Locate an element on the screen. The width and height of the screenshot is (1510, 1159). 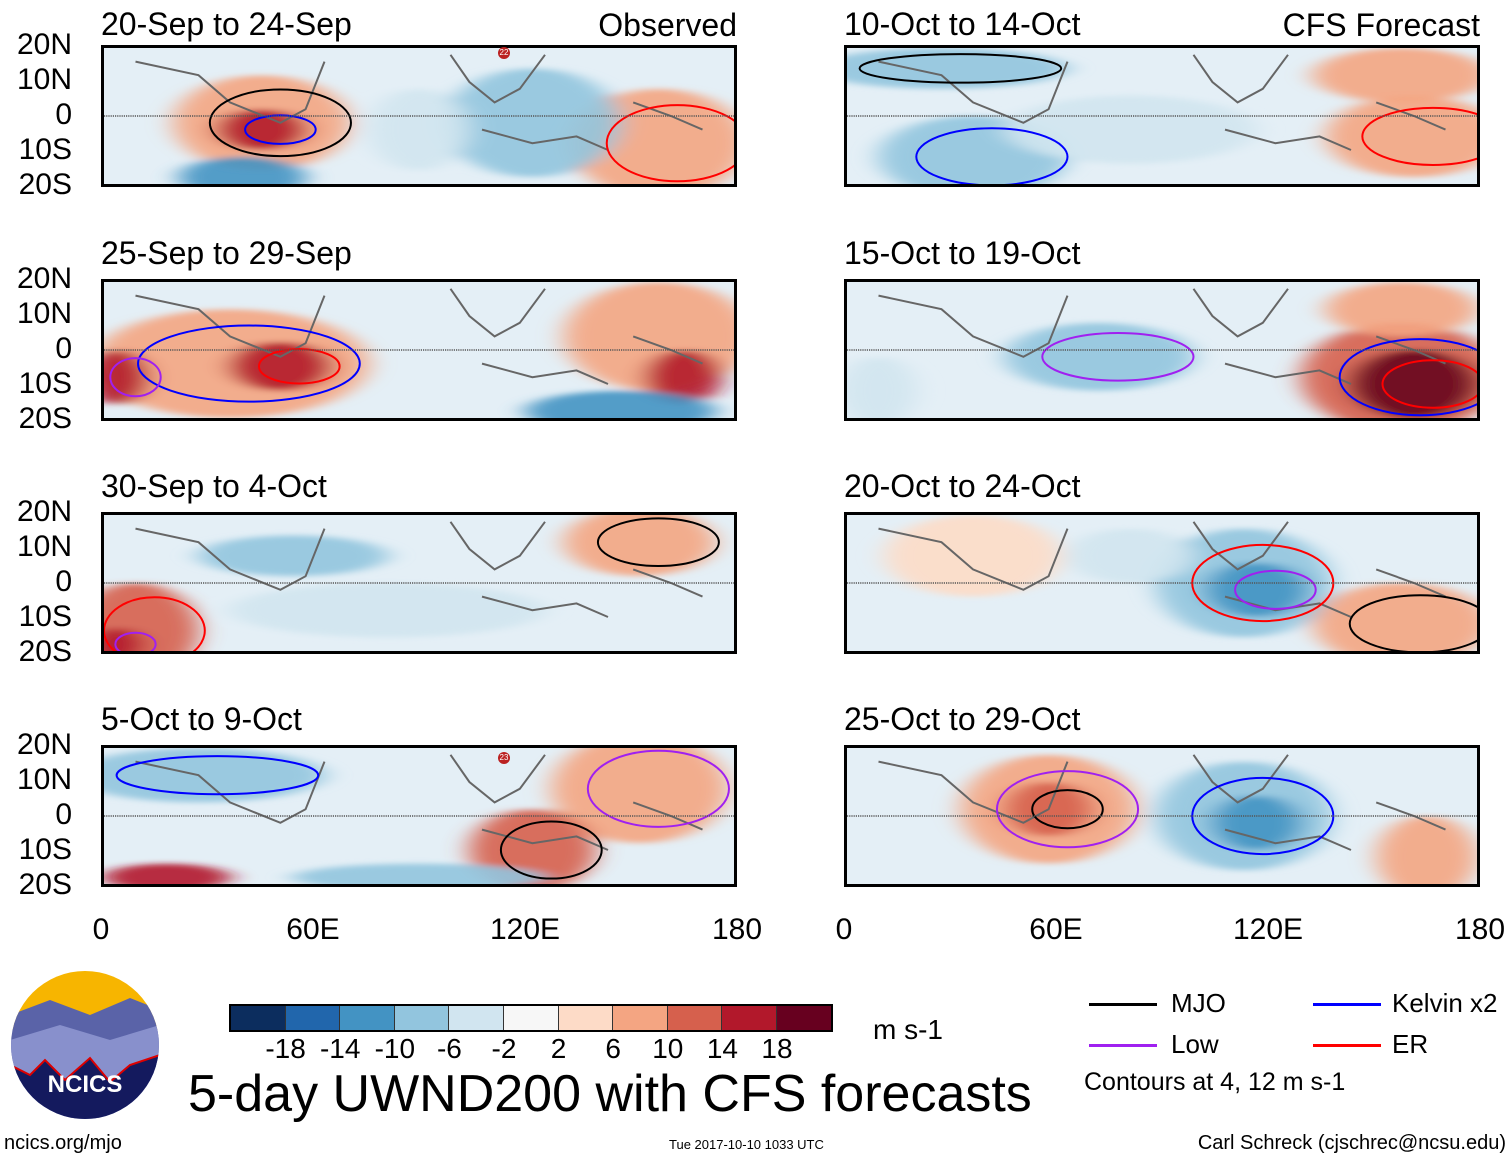
longitude-label: 0 is located at coordinates (844, 929).